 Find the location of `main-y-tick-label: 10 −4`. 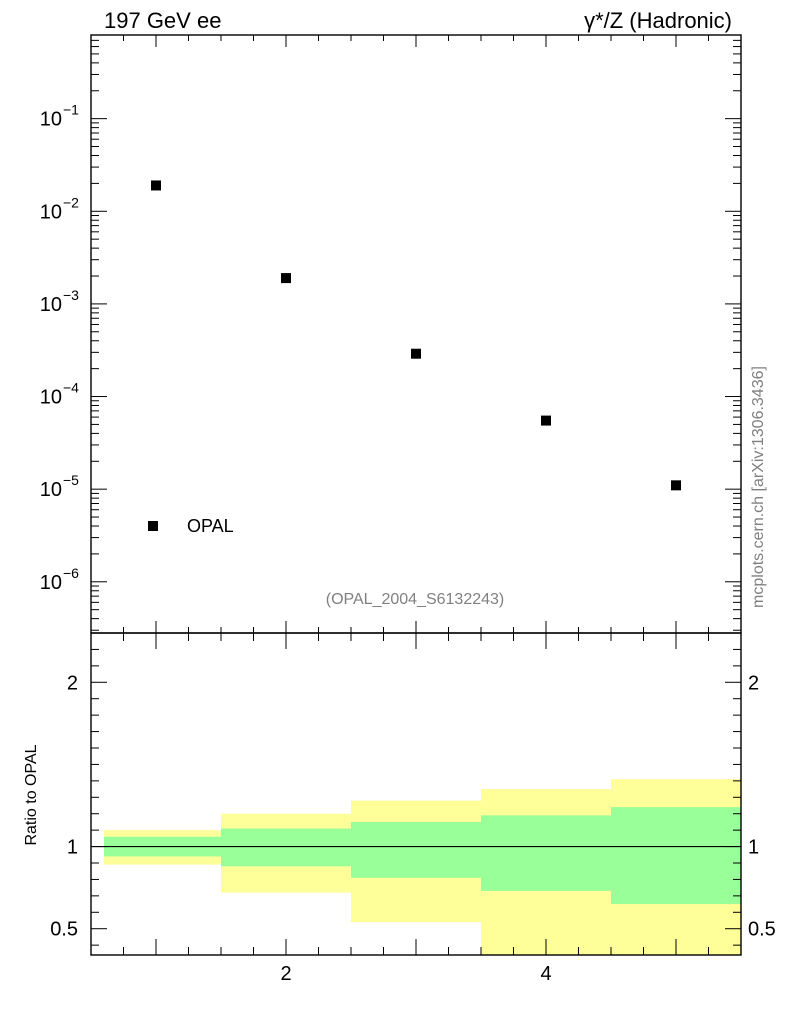

main-y-tick-label: 10 −4 is located at coordinates (59, 394).